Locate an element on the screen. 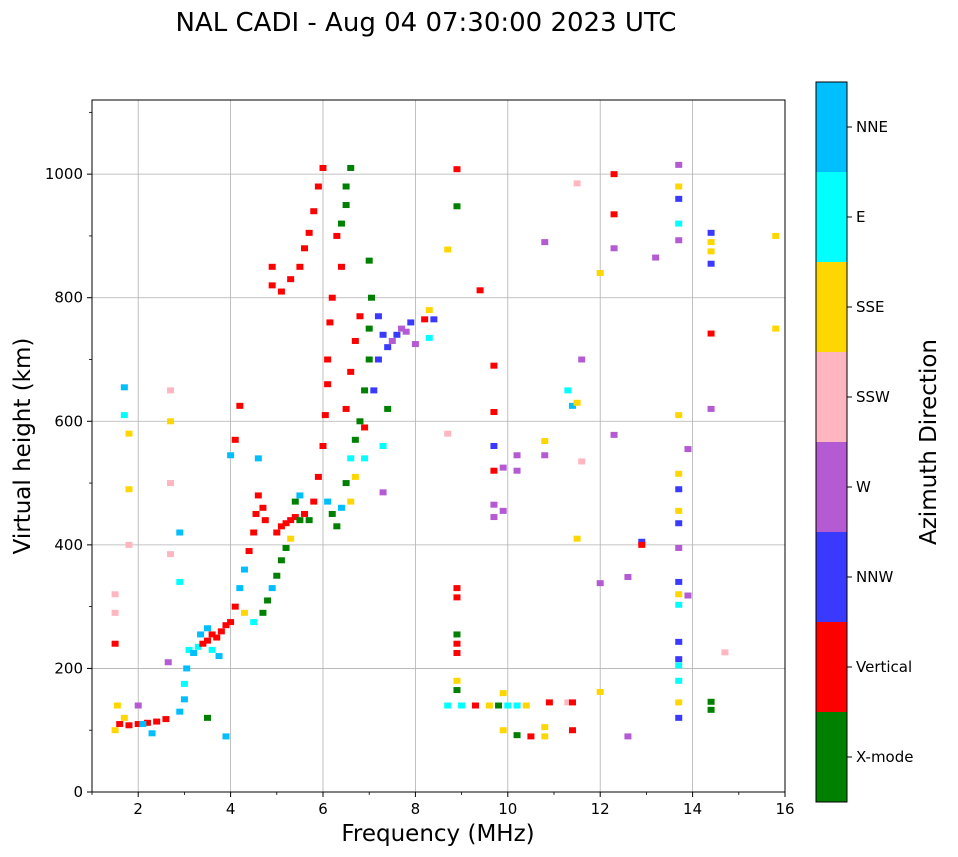 The width and height of the screenshot is (958, 857). y-tick-label: 400 is located at coordinates (68, 545).